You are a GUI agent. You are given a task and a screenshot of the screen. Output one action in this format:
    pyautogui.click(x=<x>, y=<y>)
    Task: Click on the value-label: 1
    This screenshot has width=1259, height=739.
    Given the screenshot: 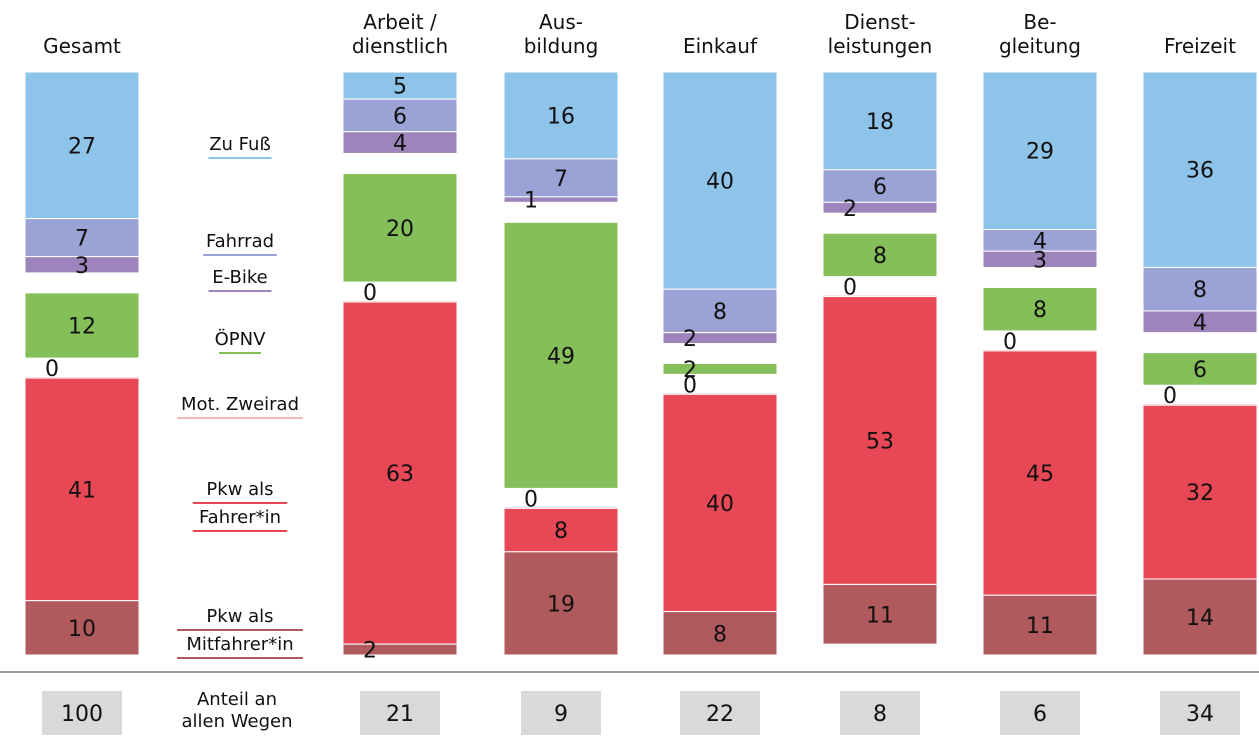 What is the action you would take?
    pyautogui.click(x=531, y=201)
    